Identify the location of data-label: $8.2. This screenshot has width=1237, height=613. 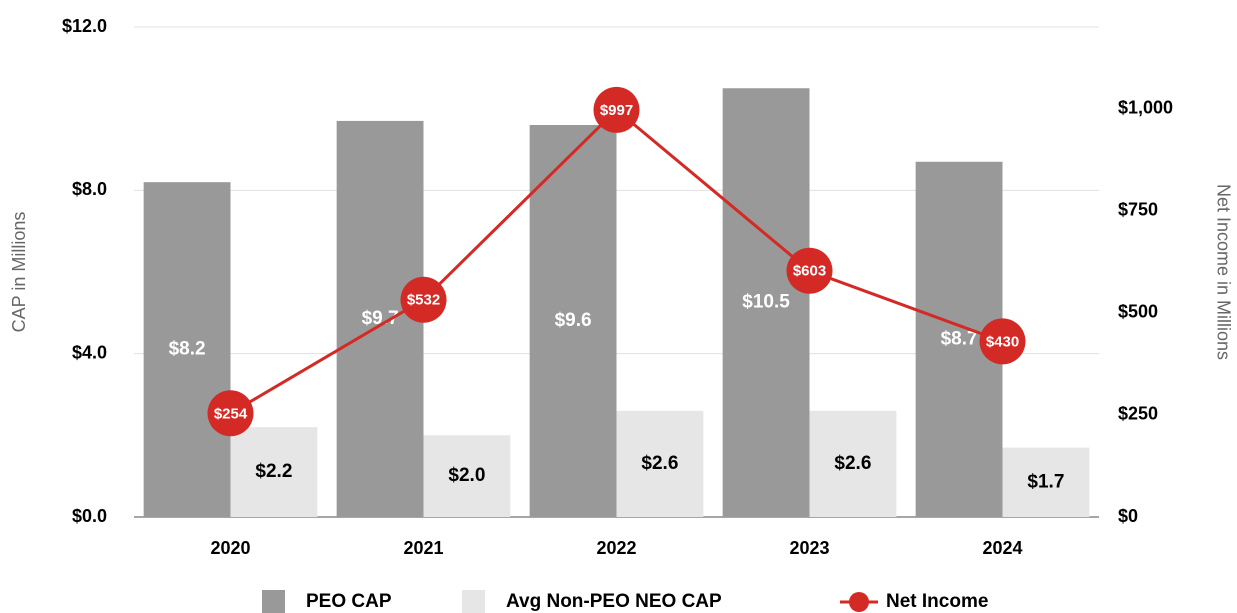
(187, 349).